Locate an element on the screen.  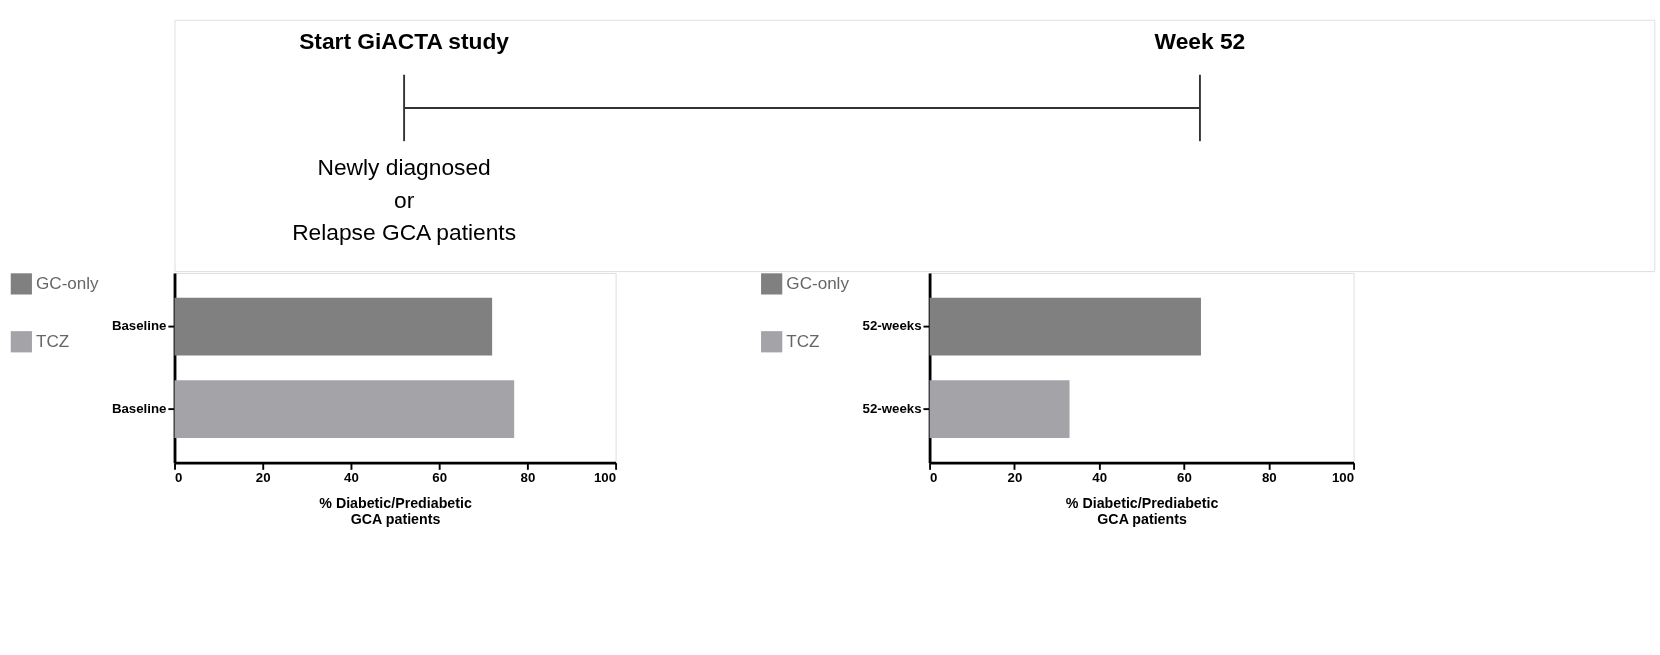
text: Newly diagnosed or Relapse GCA patients is located at coordinates (404, 199).